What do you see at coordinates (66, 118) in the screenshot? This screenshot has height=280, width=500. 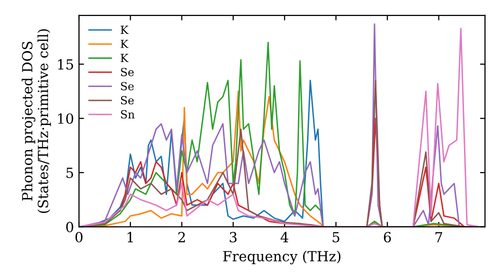 I see `y-tick-label: 10` at bounding box center [66, 118].